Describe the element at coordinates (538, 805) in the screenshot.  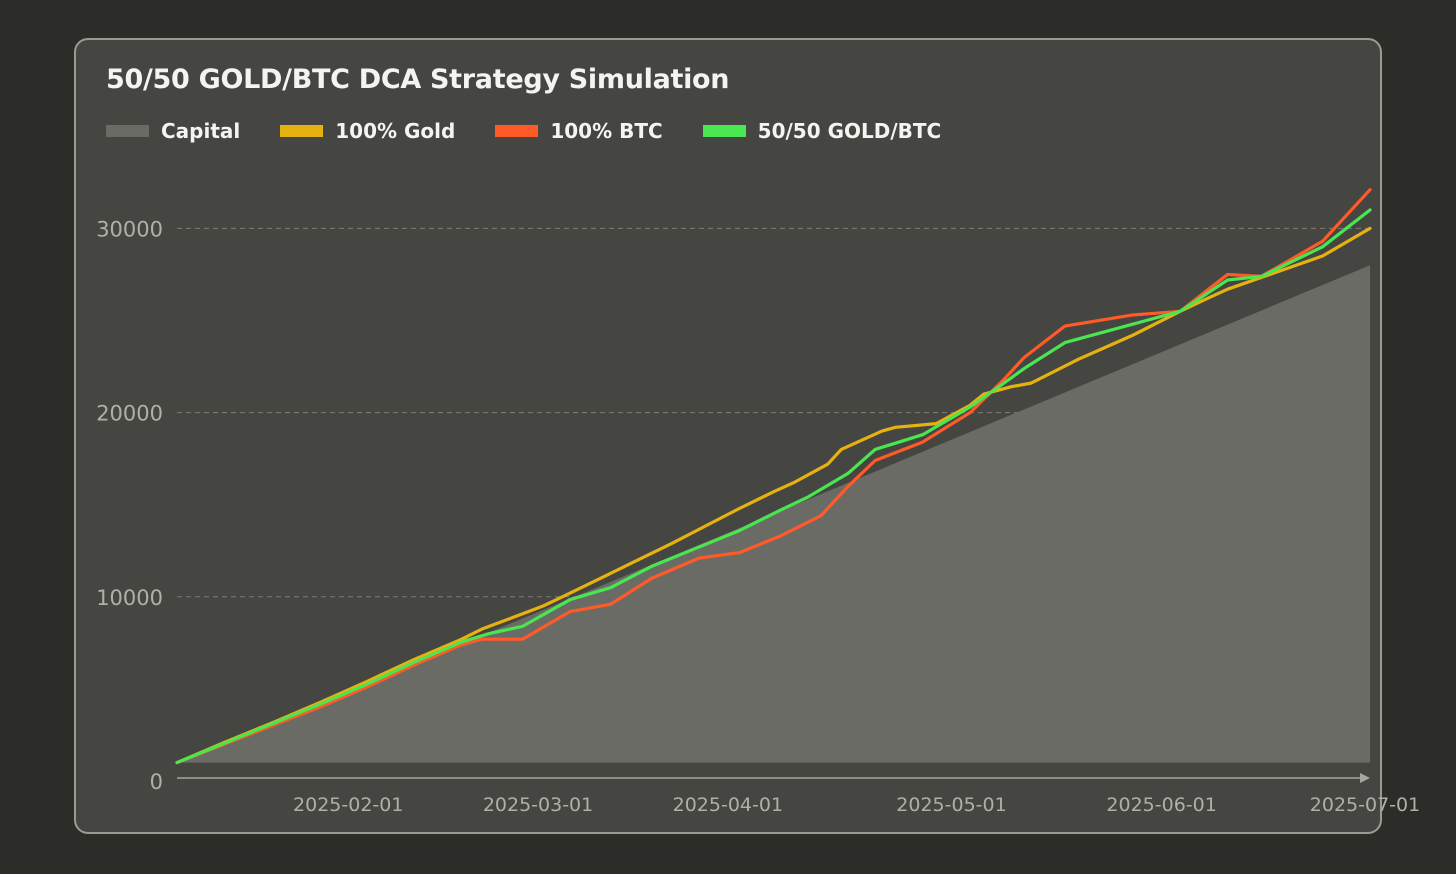
I see `x-tick-label-2025-03-01: 2025-03-01` at that location.